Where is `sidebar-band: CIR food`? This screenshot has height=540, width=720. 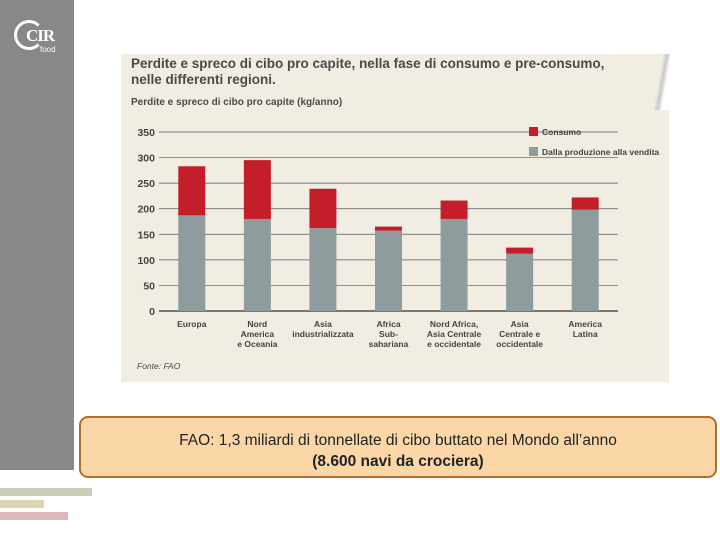
sidebar-band: CIR food is located at coordinates (37, 235).